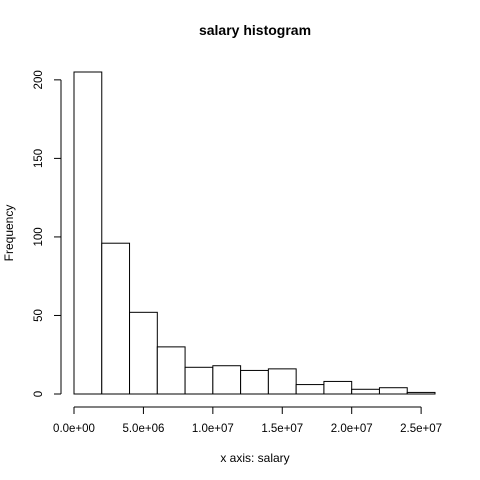 Image resolution: width=480 pixels, height=480 pixels. I want to click on y-tick-label: 100, so click(39, 236).